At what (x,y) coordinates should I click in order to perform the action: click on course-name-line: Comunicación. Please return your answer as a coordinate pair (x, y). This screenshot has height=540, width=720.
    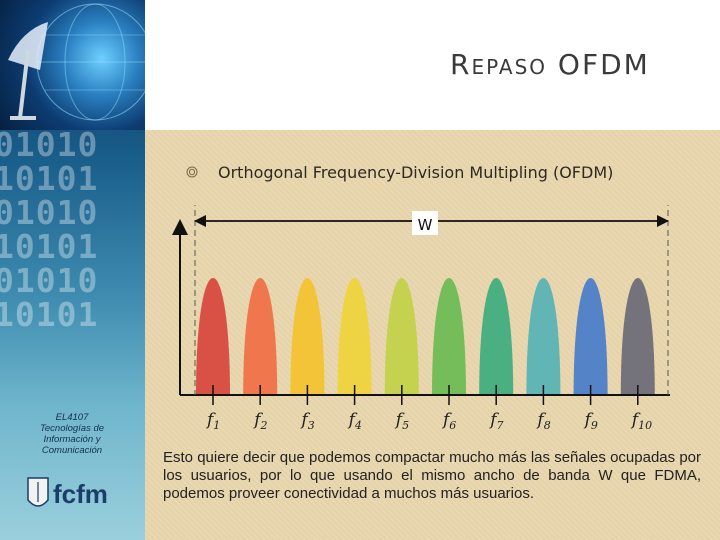
    Looking at the image, I should click on (72, 450).